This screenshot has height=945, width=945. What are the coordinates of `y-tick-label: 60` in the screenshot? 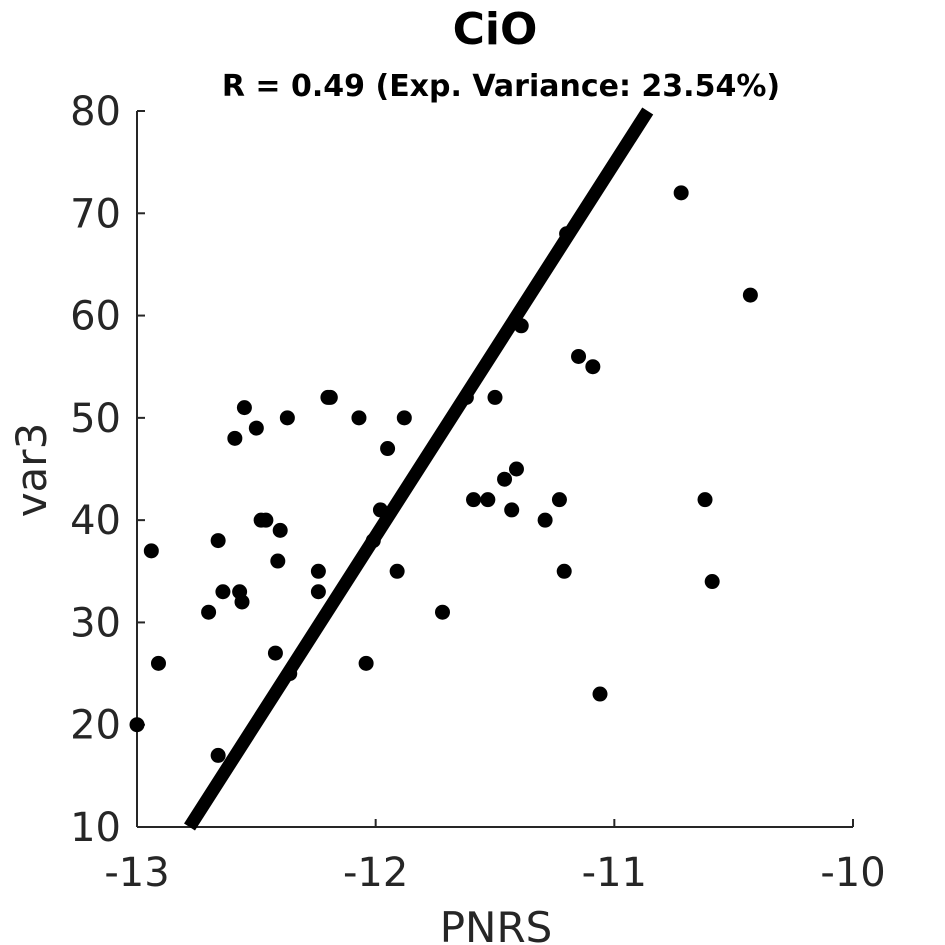 It's located at (95, 317).